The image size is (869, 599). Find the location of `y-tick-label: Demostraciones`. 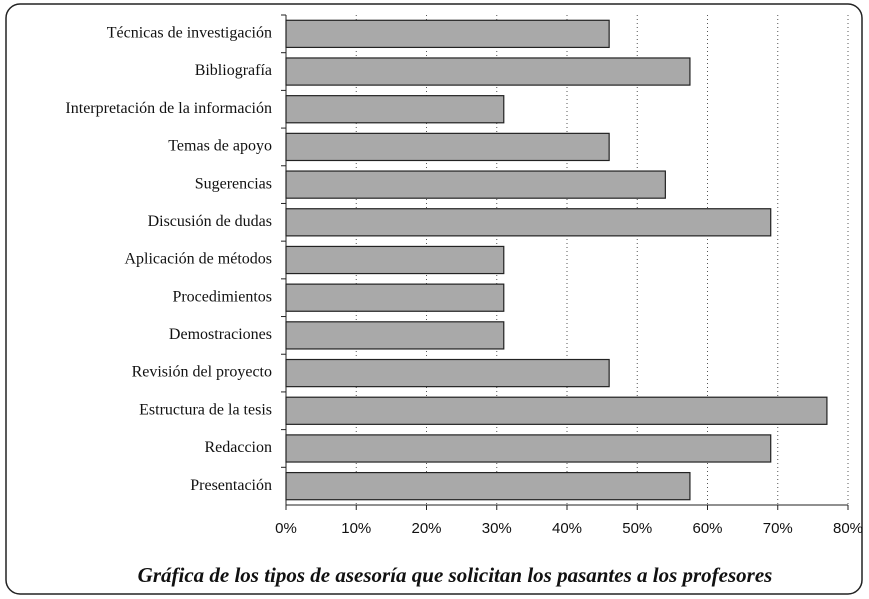

y-tick-label: Demostraciones is located at coordinates (220, 334).